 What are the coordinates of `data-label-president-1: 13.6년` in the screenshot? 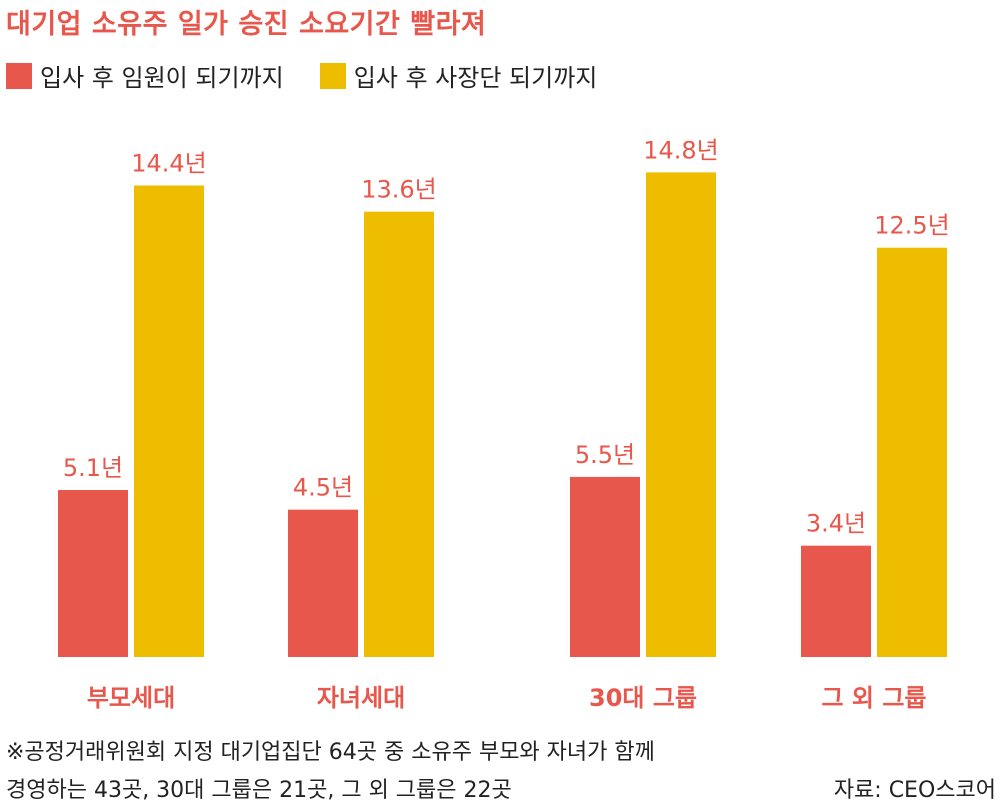 It's located at (399, 190).